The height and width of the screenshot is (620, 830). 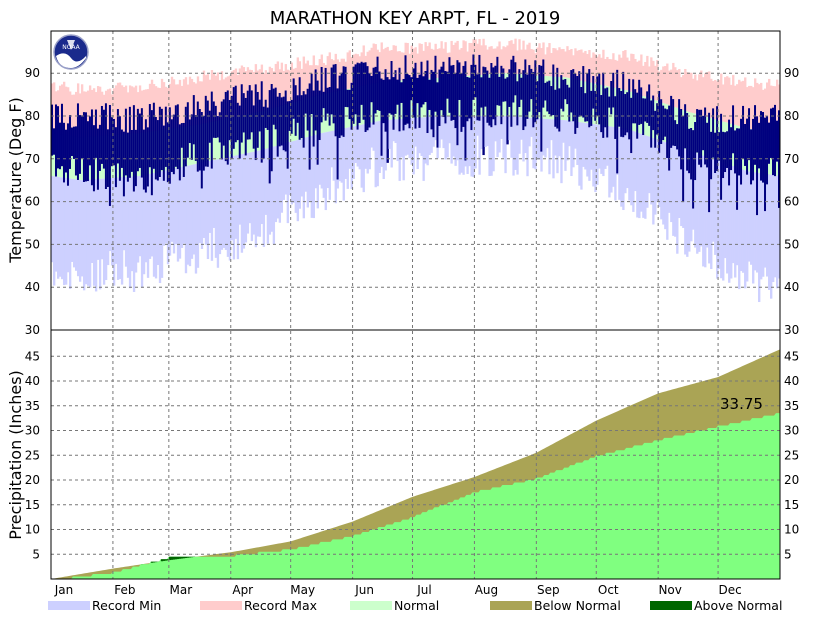 I want to click on normal-range-bar, so click(x=361, y=105).